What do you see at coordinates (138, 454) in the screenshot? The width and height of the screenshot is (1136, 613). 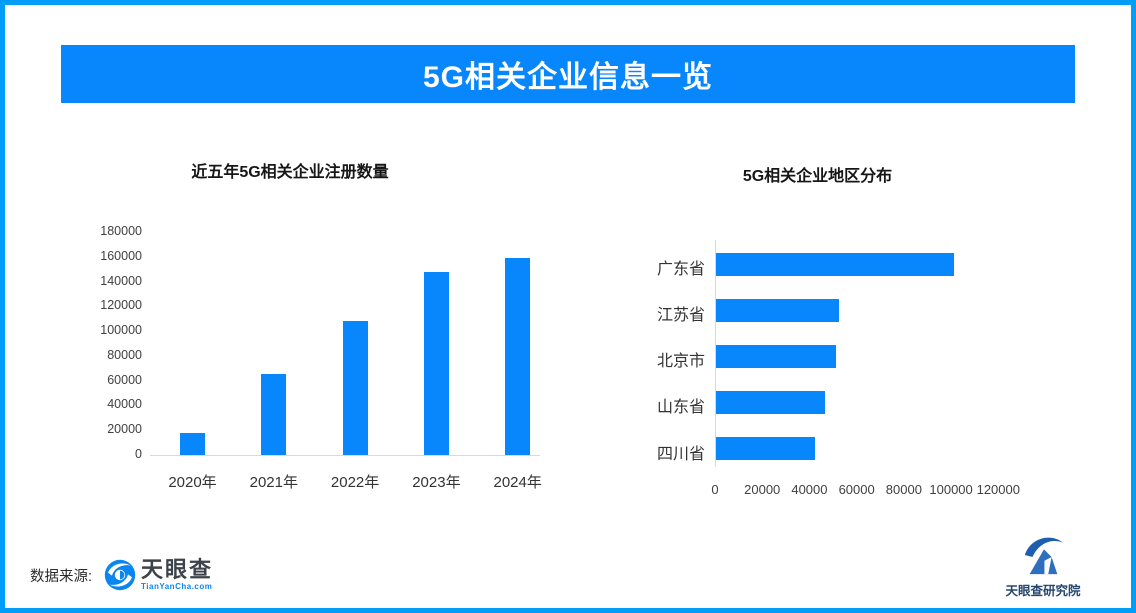 I see `y-axis-tick: 0` at bounding box center [138, 454].